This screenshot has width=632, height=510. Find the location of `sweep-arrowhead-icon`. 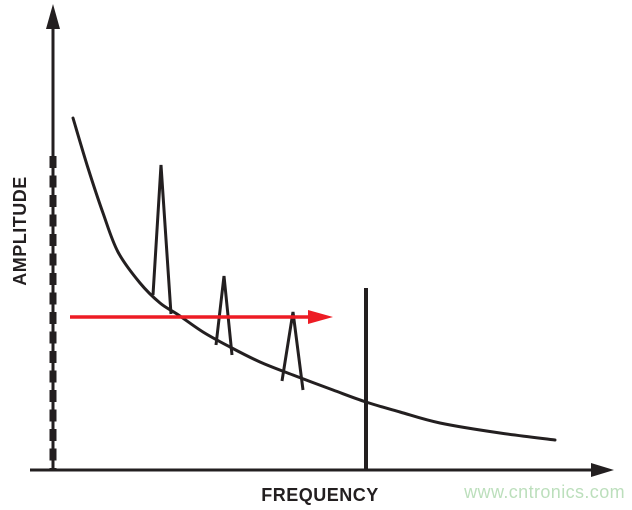

sweep-arrowhead-icon is located at coordinates (320, 317).